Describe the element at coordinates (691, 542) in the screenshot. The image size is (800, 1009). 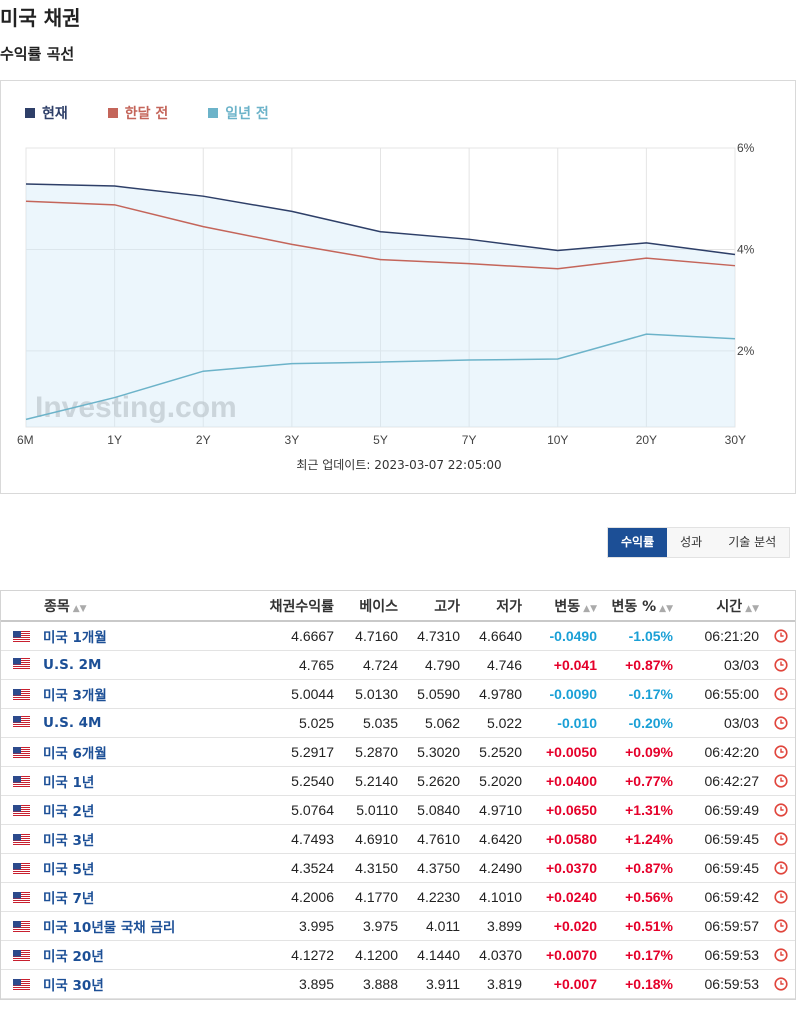
I see `tab-1: 성과` at that location.